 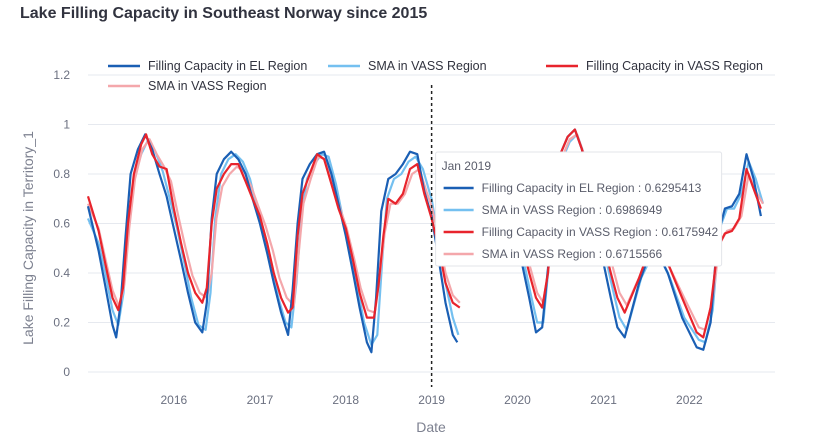 I want to click on x-tick-label: 2019, so click(x=431, y=400).